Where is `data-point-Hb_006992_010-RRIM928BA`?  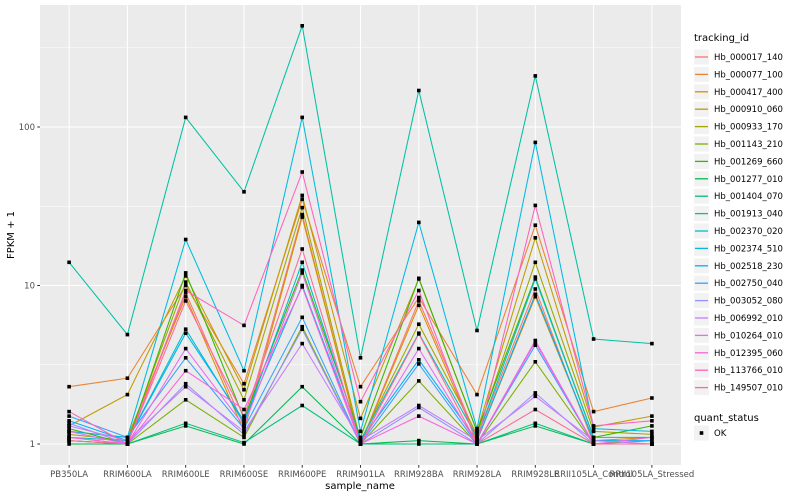 data-point-Hb_006992_010-RRIM928BA is located at coordinates (419, 405).